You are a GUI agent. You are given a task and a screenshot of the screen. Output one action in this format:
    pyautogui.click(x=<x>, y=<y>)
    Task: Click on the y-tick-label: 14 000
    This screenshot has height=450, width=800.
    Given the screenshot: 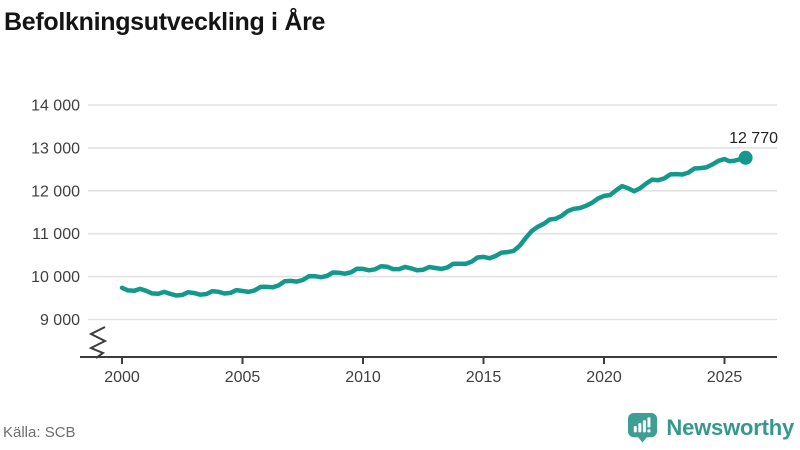 What is the action you would take?
    pyautogui.click(x=55, y=106)
    